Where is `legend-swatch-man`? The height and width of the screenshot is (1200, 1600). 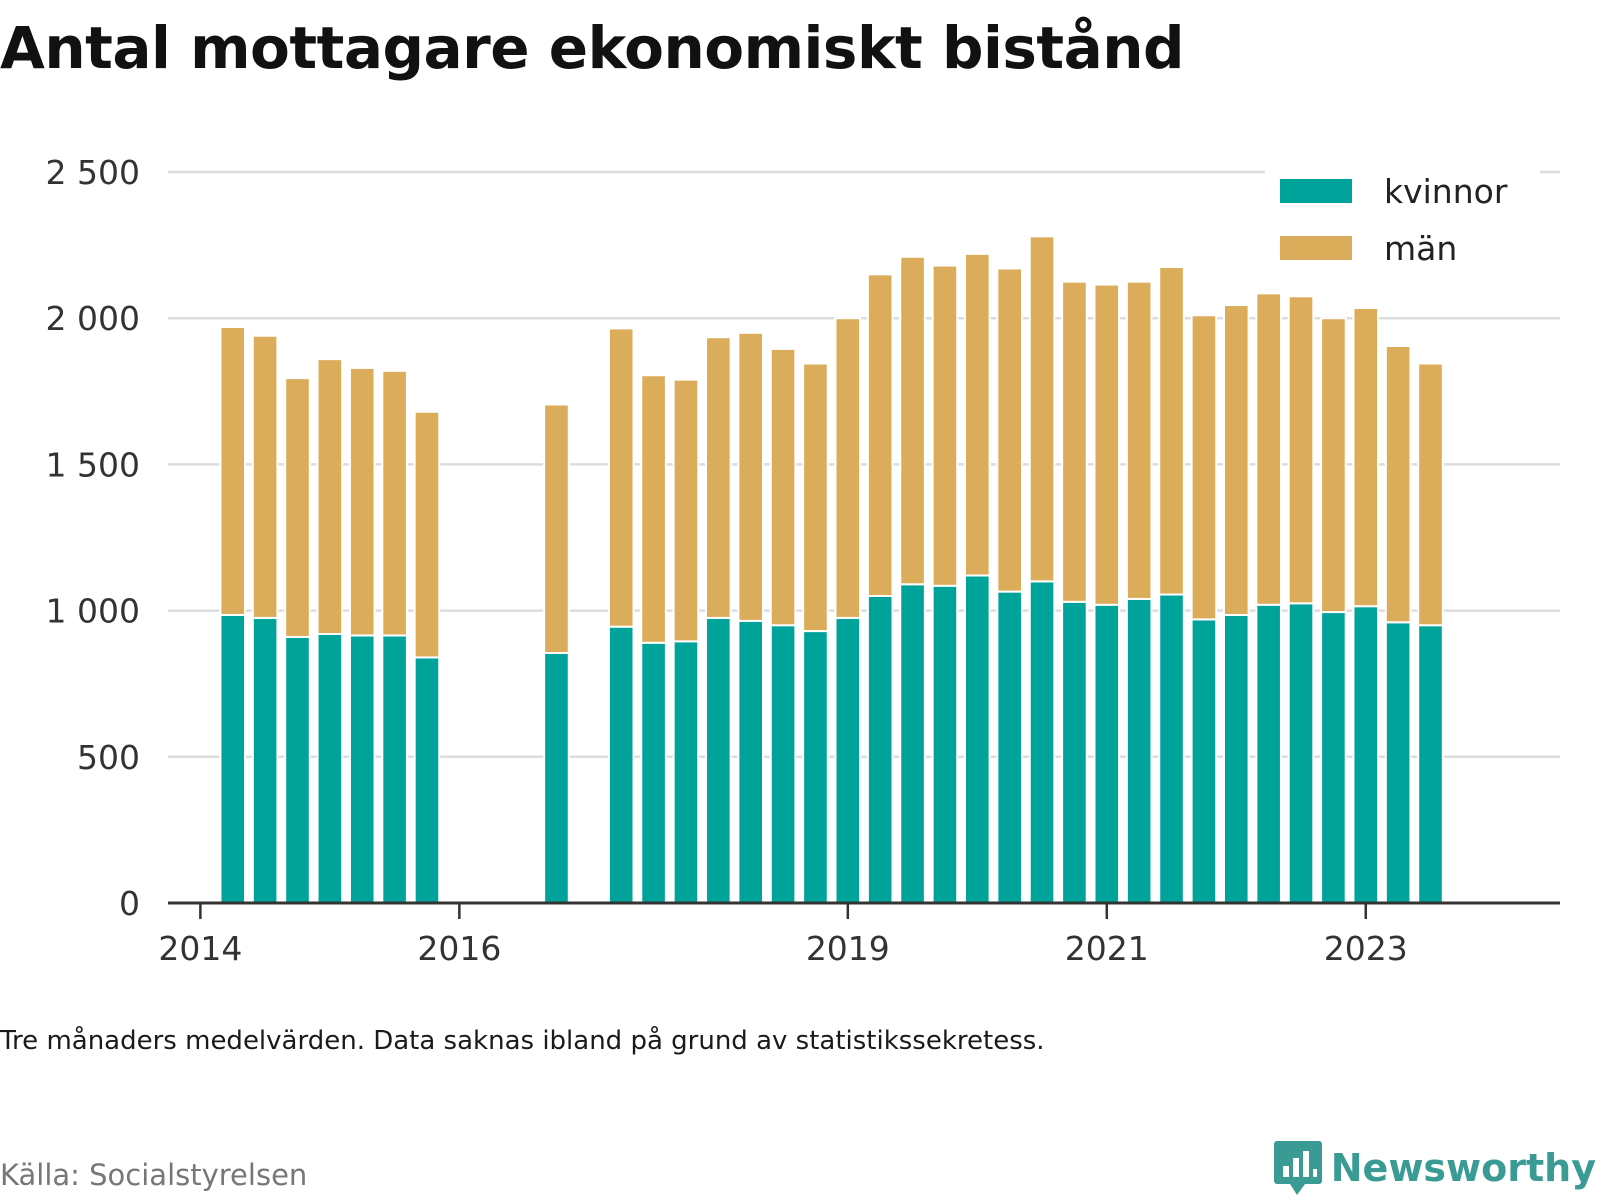
legend-swatch-man is located at coordinates (1316, 248).